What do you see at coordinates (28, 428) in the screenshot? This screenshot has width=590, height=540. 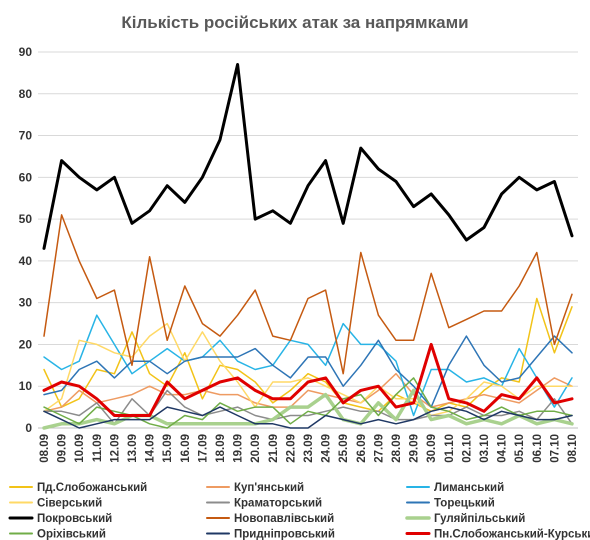 I see `y-tick-label: 0` at bounding box center [28, 428].